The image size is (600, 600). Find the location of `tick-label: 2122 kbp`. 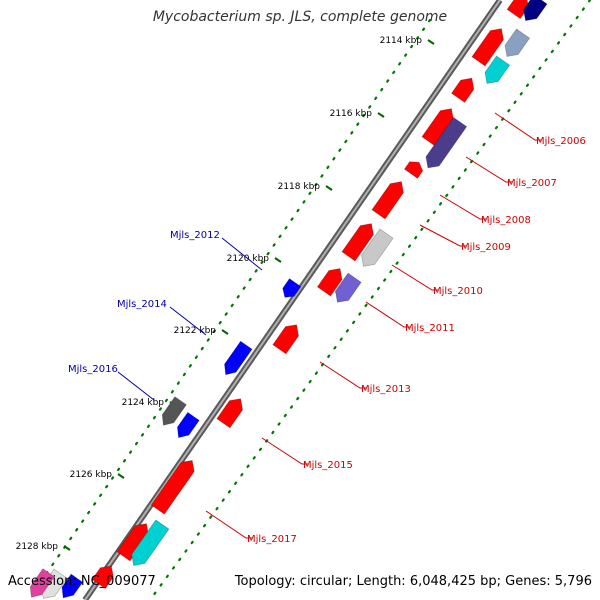

tick-label: 2122 kbp is located at coordinates (195, 331).